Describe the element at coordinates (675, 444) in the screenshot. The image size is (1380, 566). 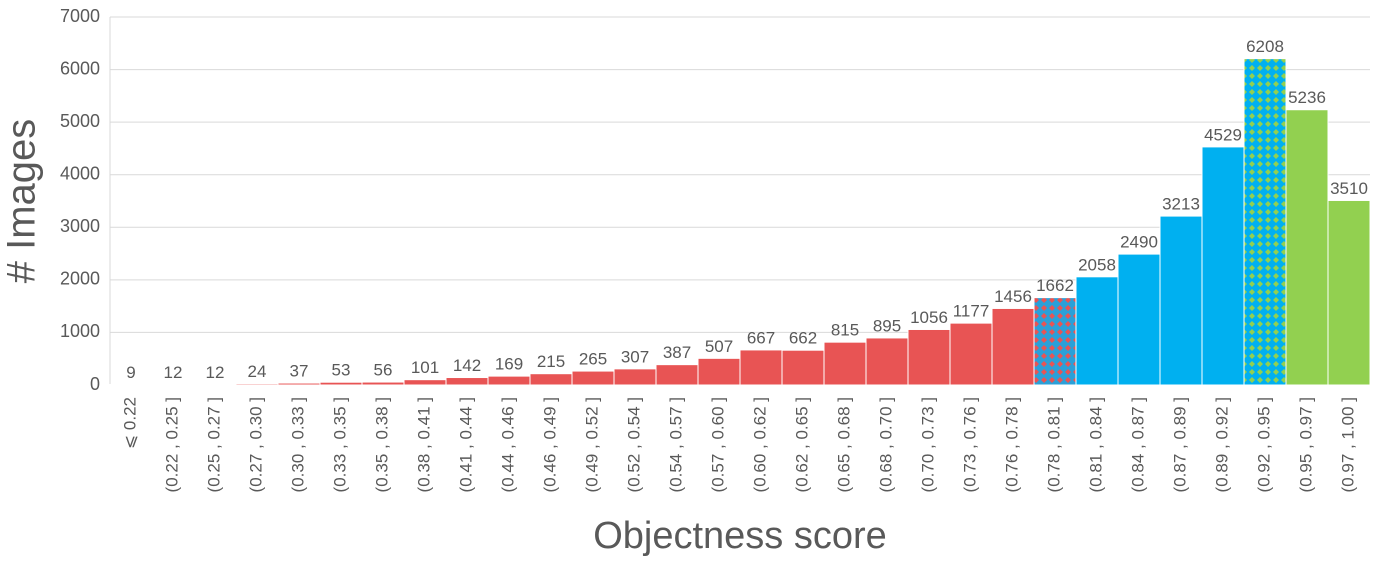
I see `x-tick-label: (0.54 , 0.57 ]` at that location.